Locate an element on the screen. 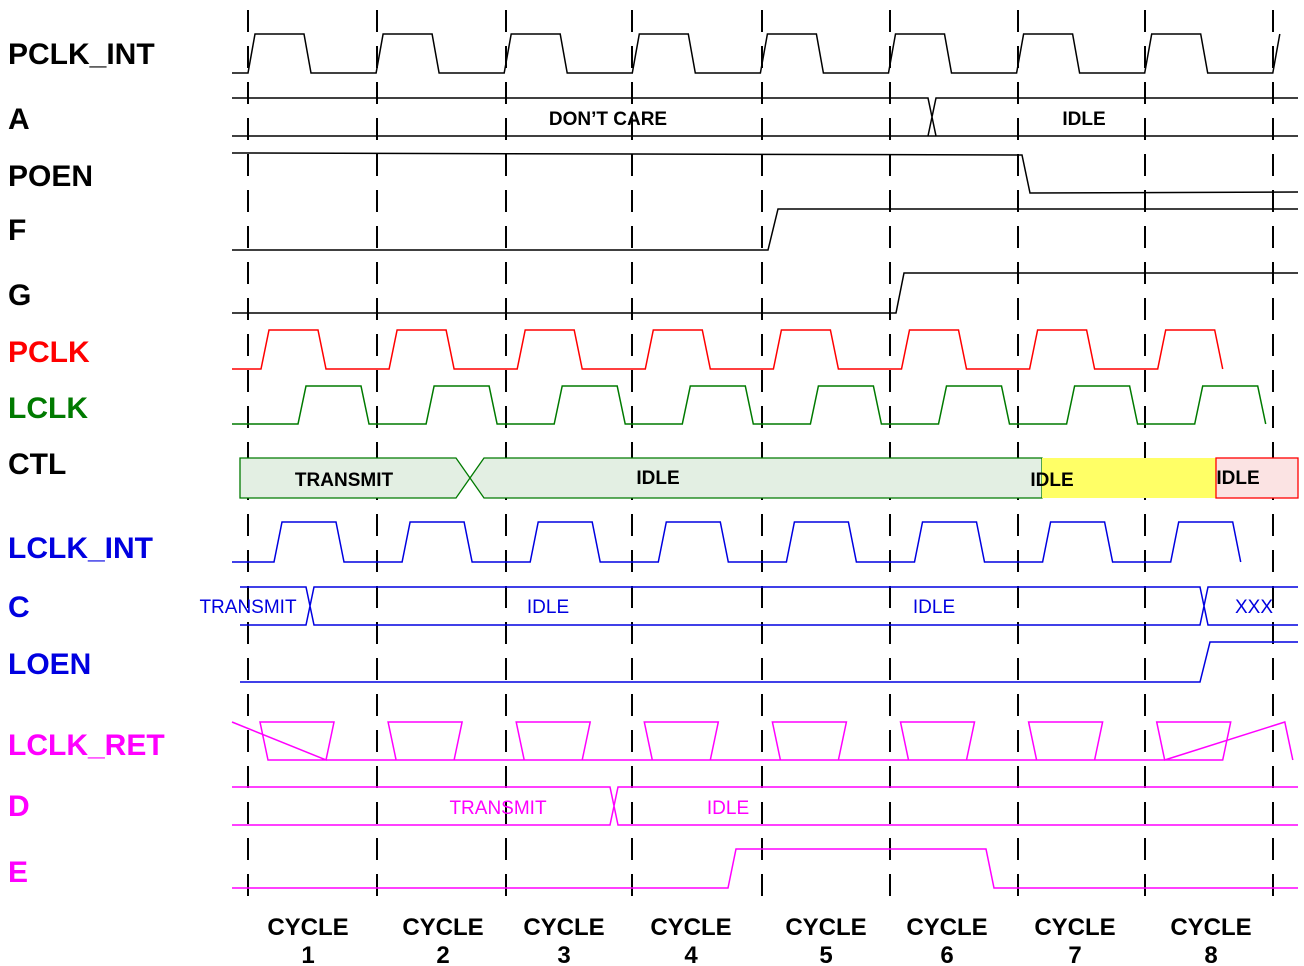  cycle-1-word: CYCLE is located at coordinates (307, 927).